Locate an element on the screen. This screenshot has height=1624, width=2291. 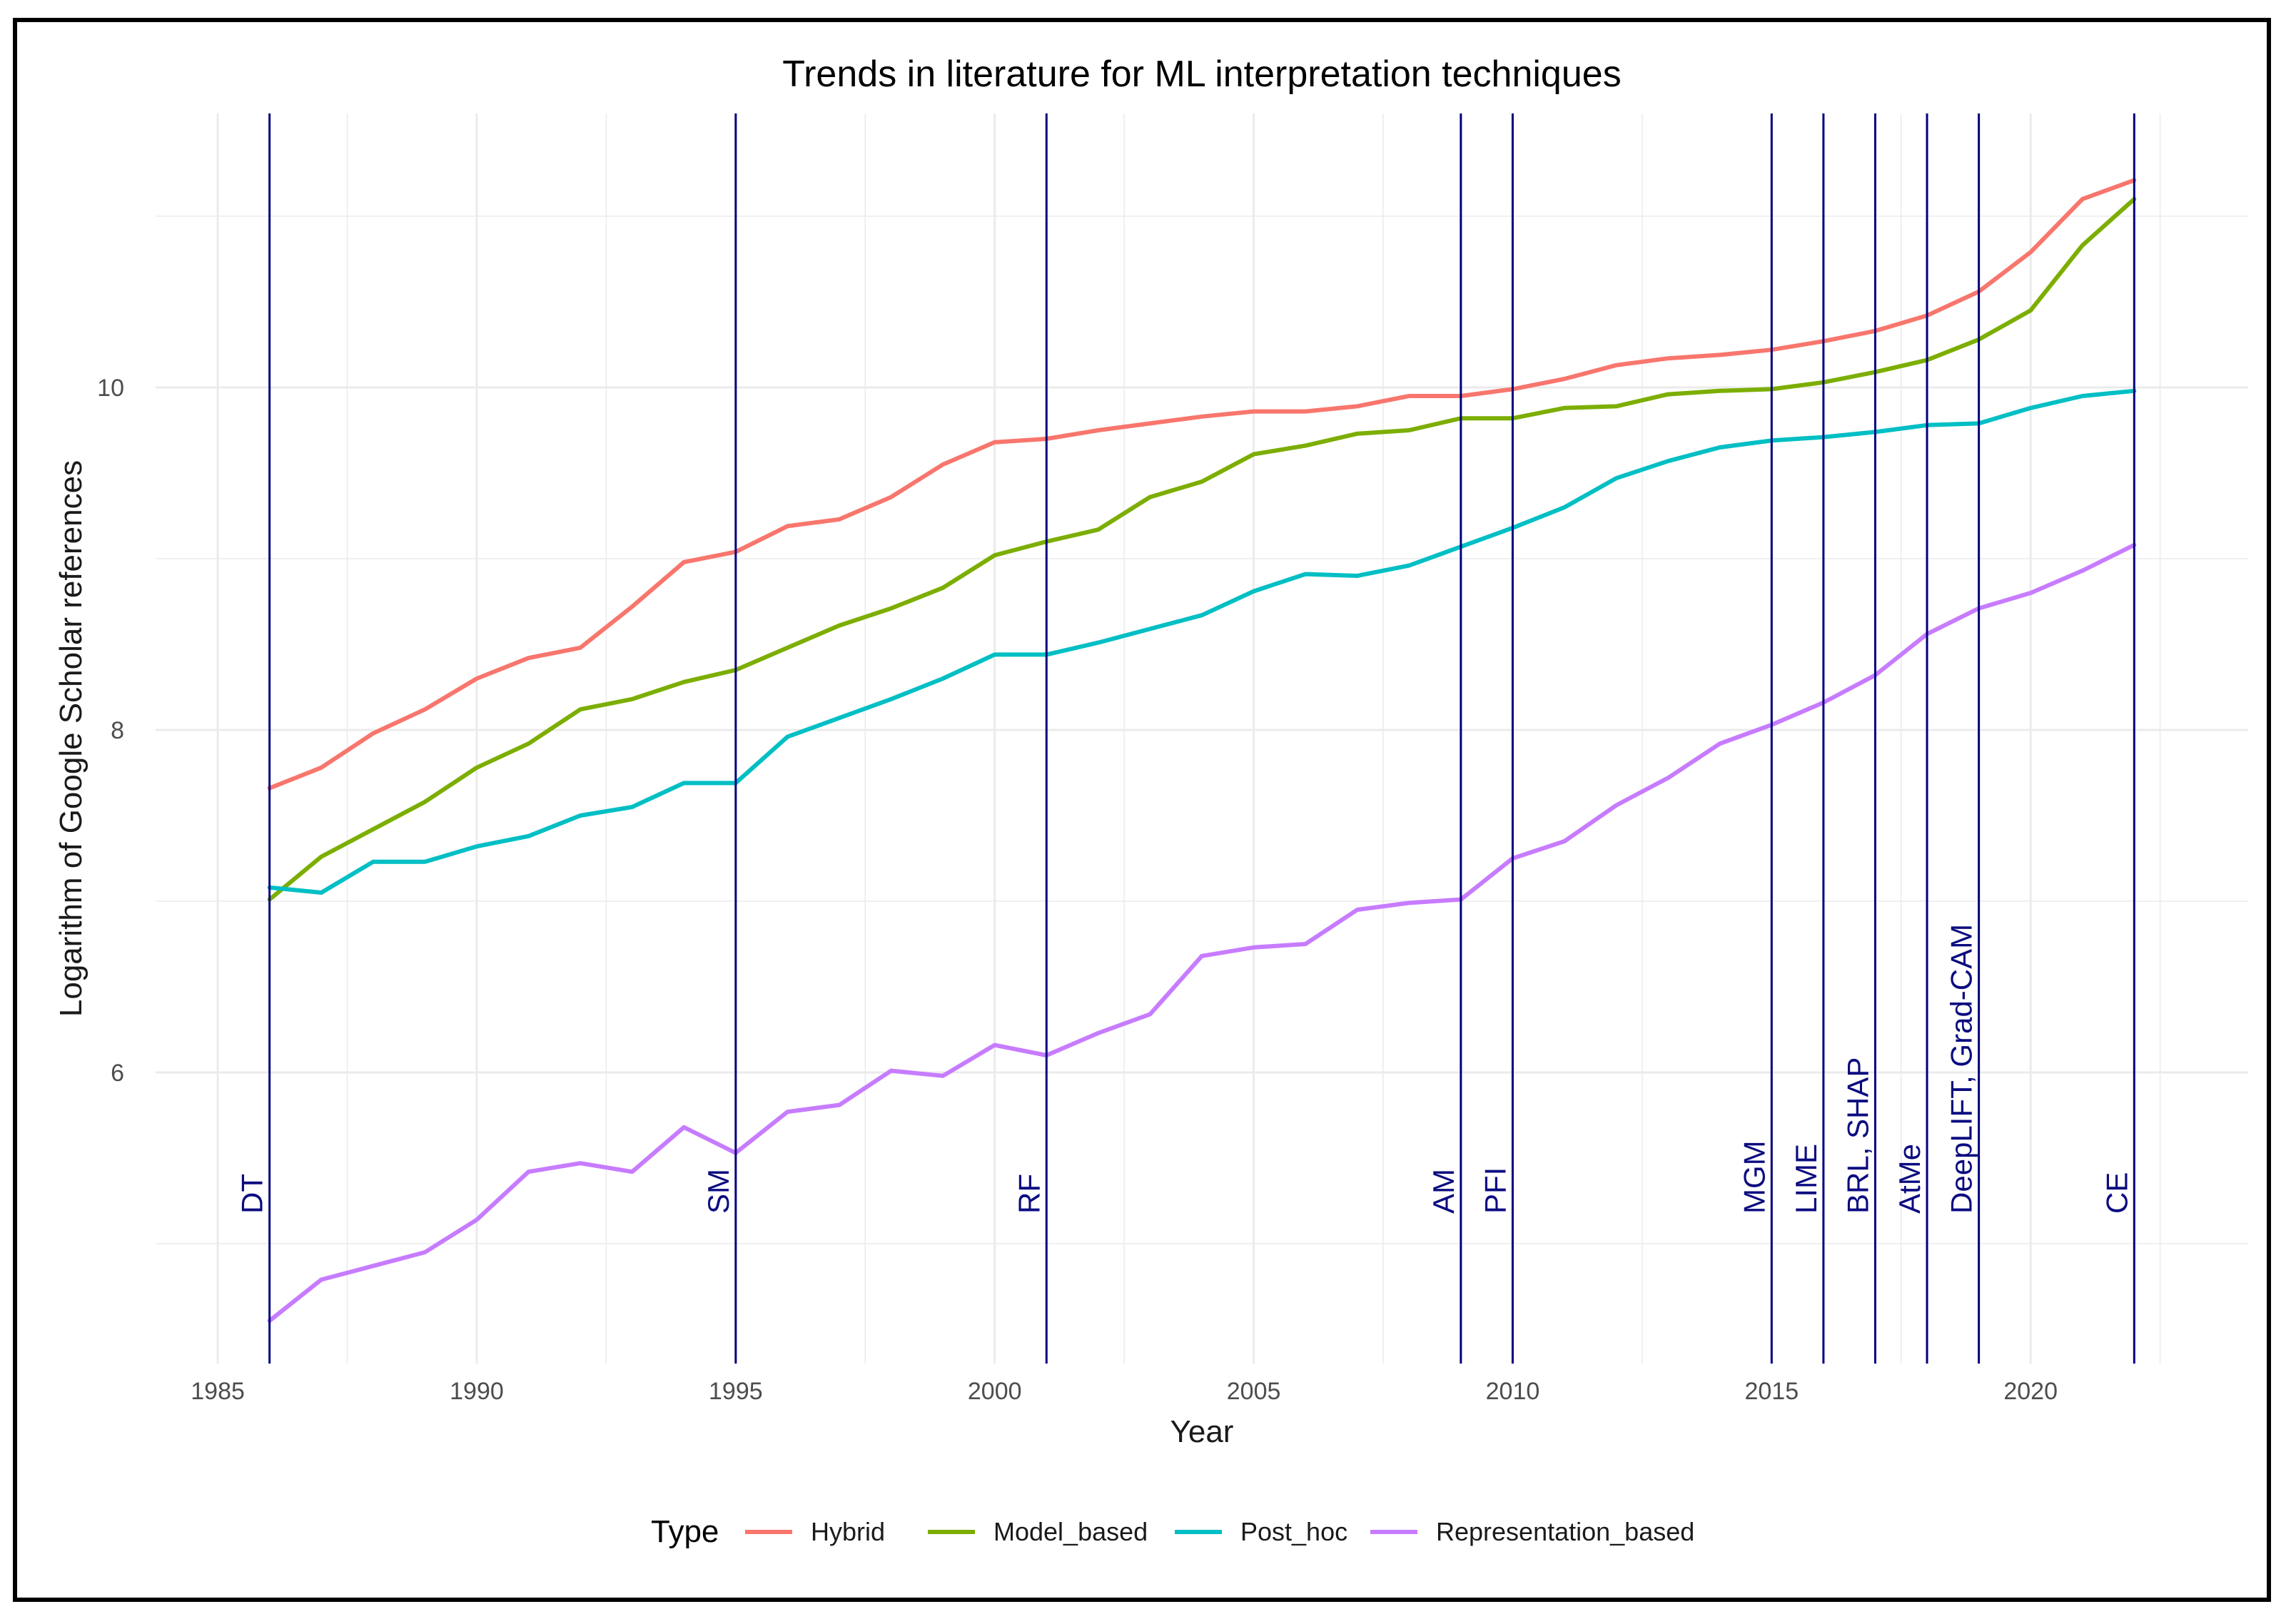
legend-label: Model_based is located at coordinates (1071, 1531).